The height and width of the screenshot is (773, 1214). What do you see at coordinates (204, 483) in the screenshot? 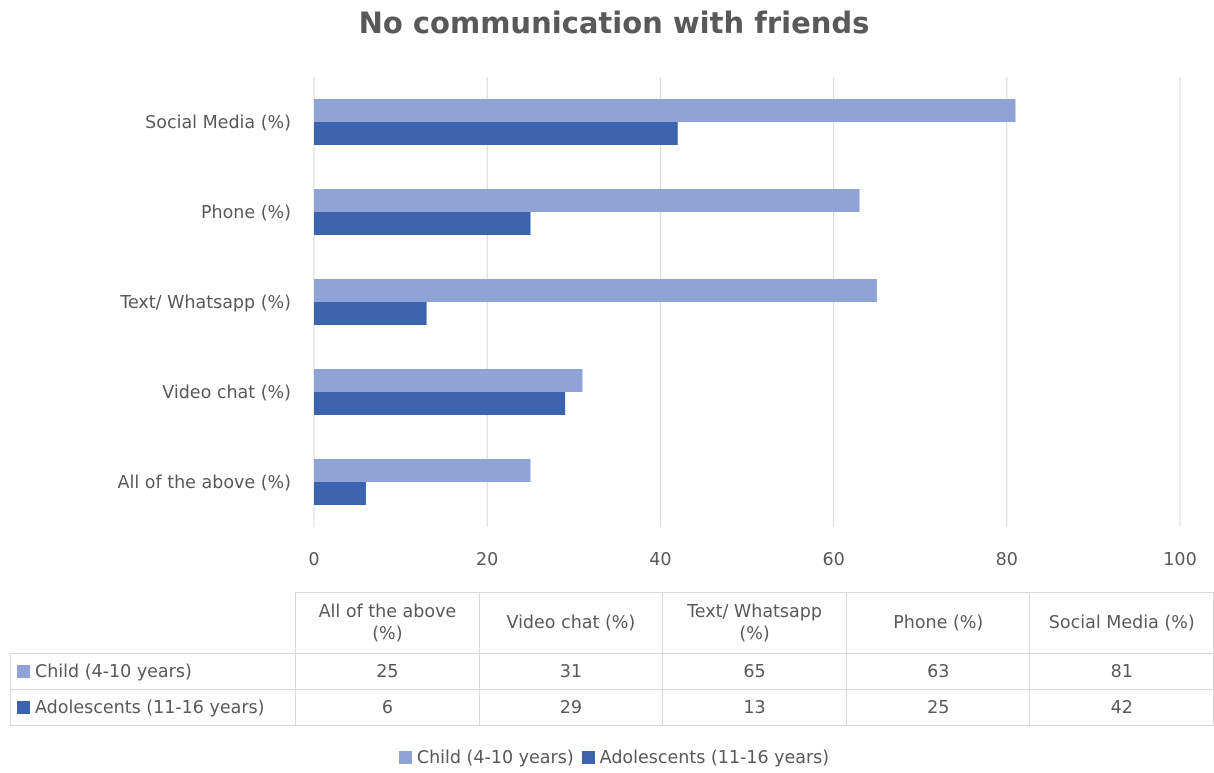
I see `category-label: All of the above (%)` at bounding box center [204, 483].